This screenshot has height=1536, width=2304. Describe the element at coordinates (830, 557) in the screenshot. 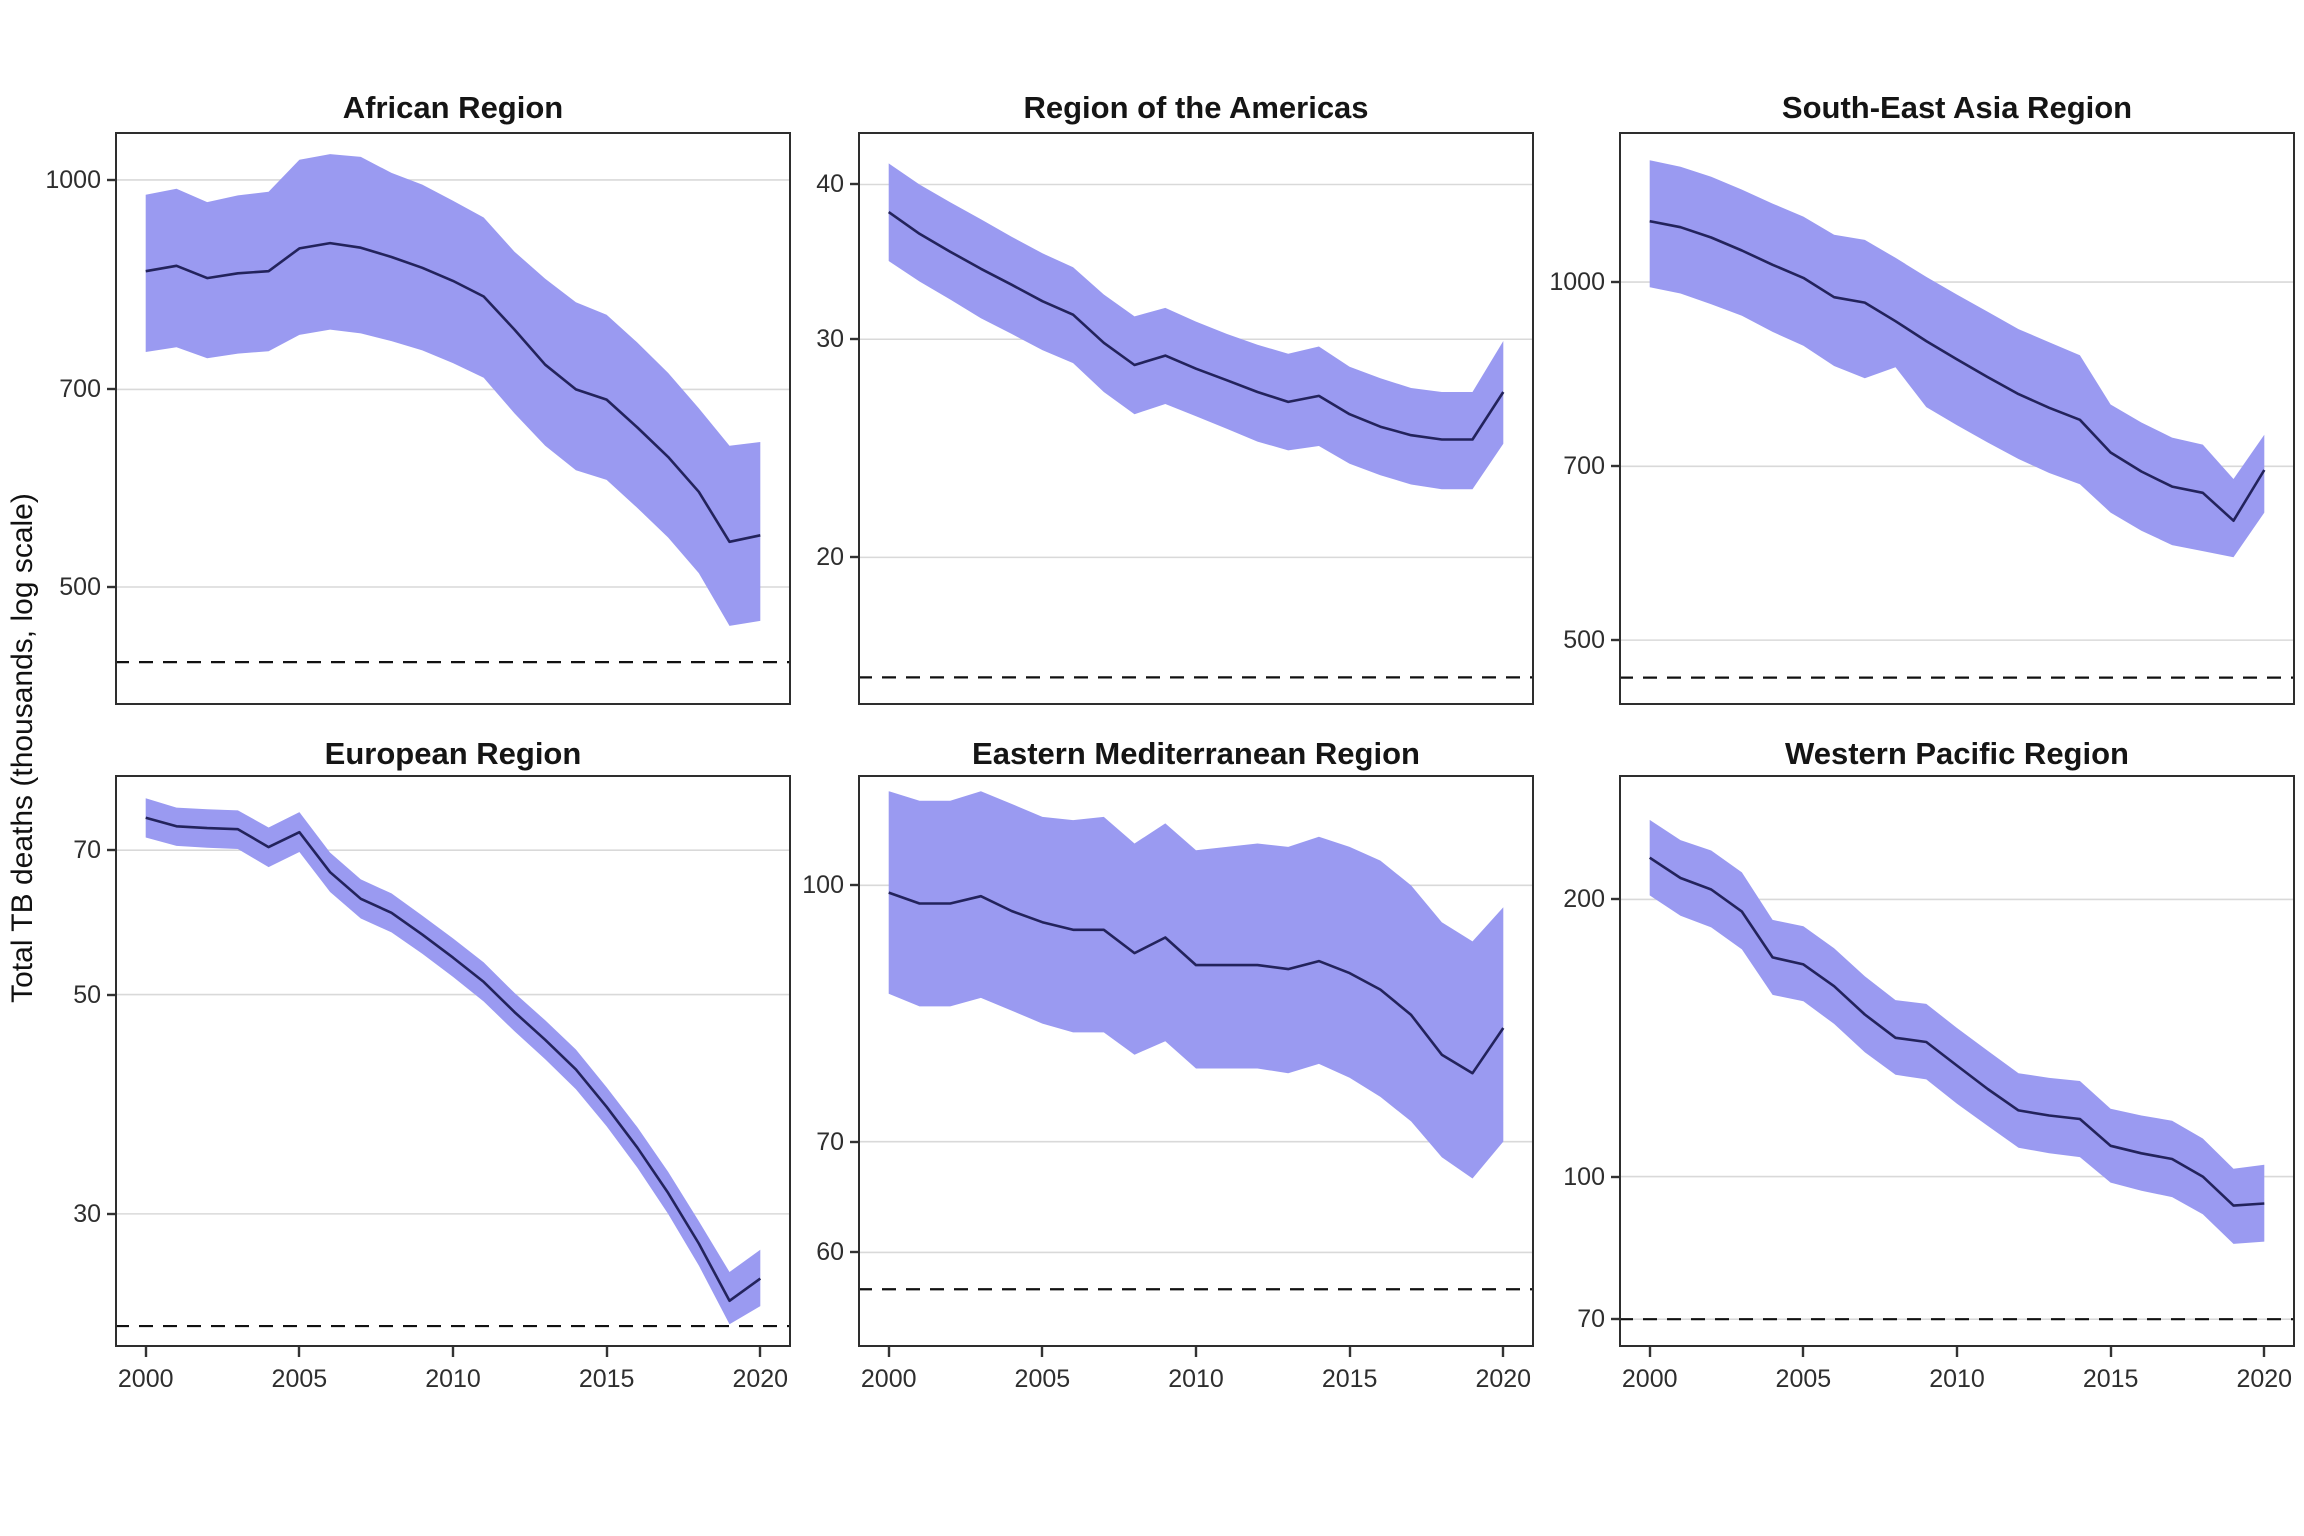

I see `y-tick-label: 20` at that location.